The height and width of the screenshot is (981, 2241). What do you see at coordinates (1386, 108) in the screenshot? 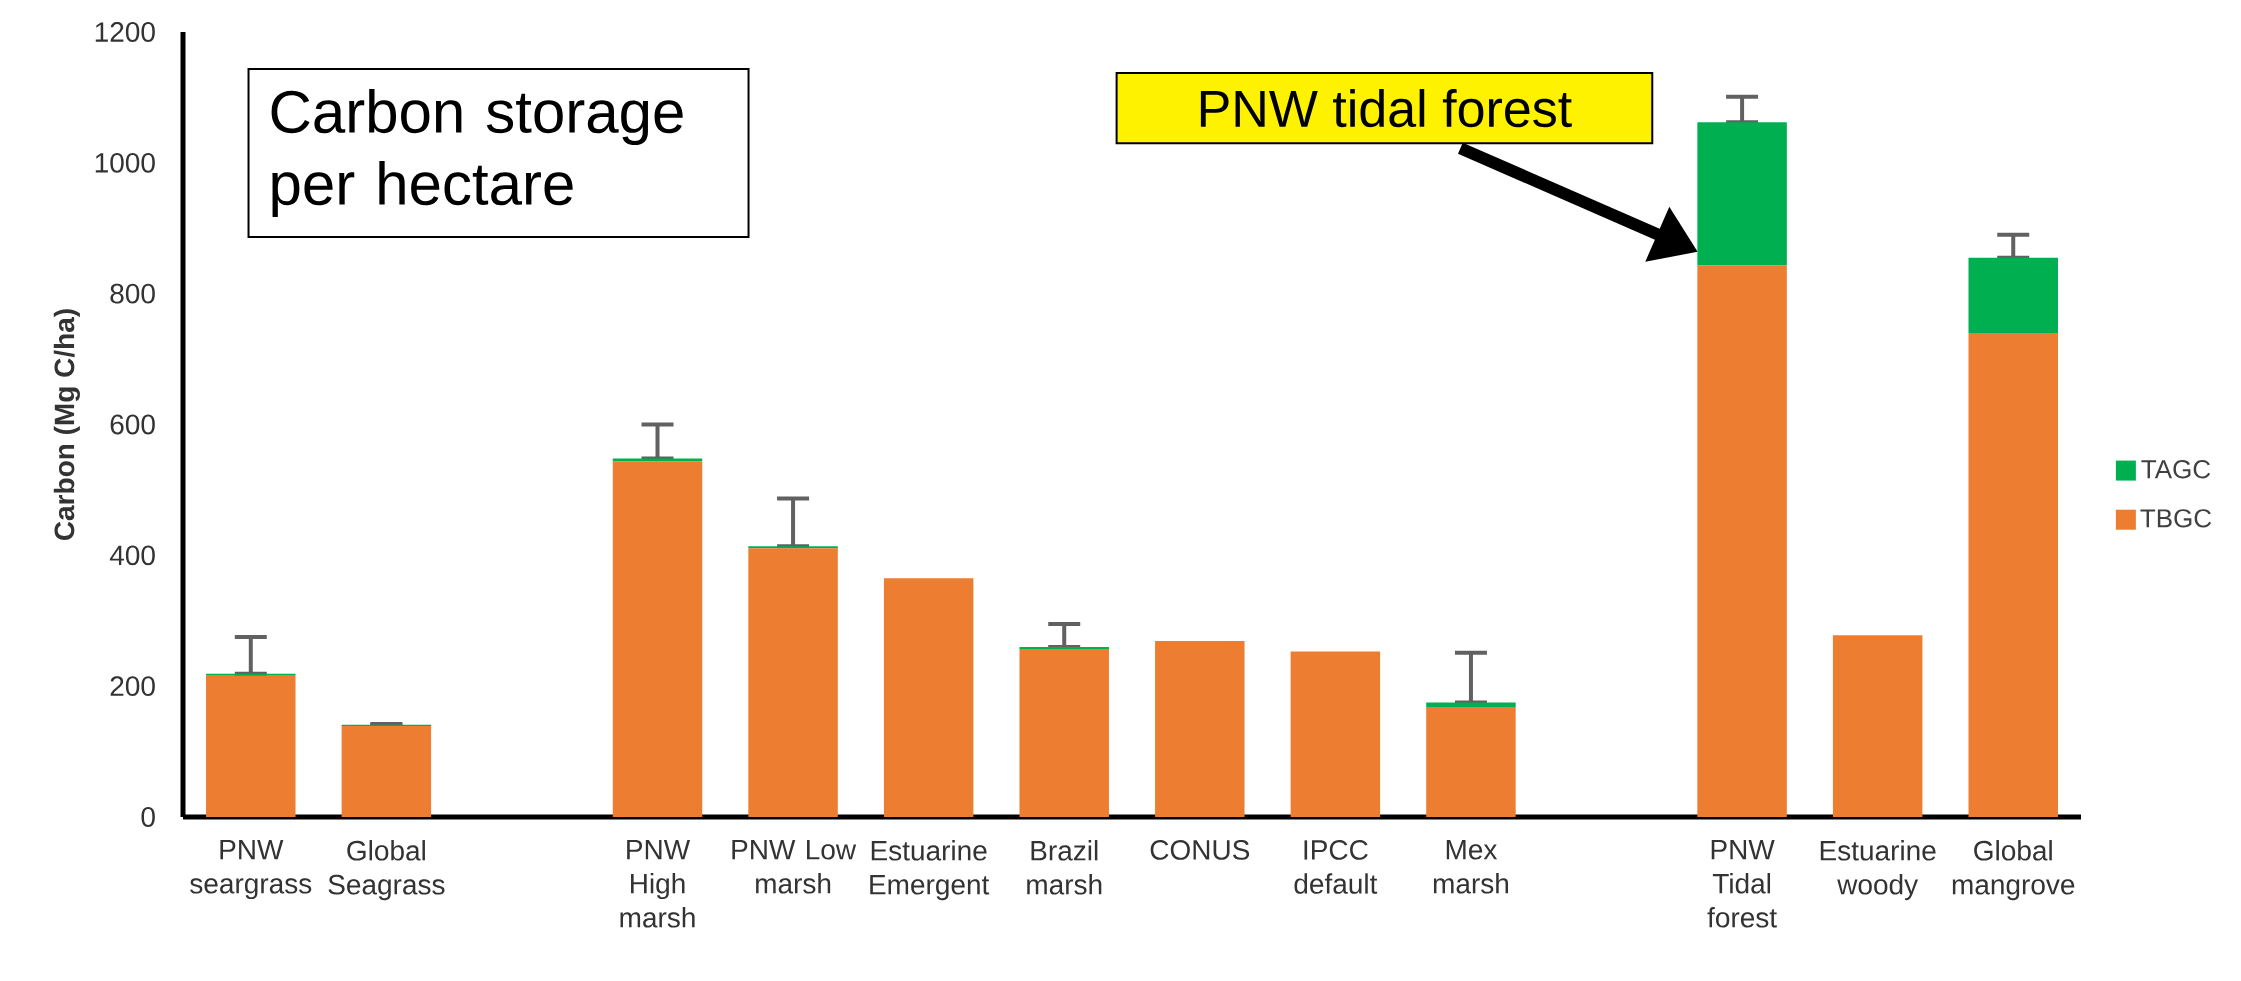
I see `annotation: PNW tidal forest` at bounding box center [1386, 108].